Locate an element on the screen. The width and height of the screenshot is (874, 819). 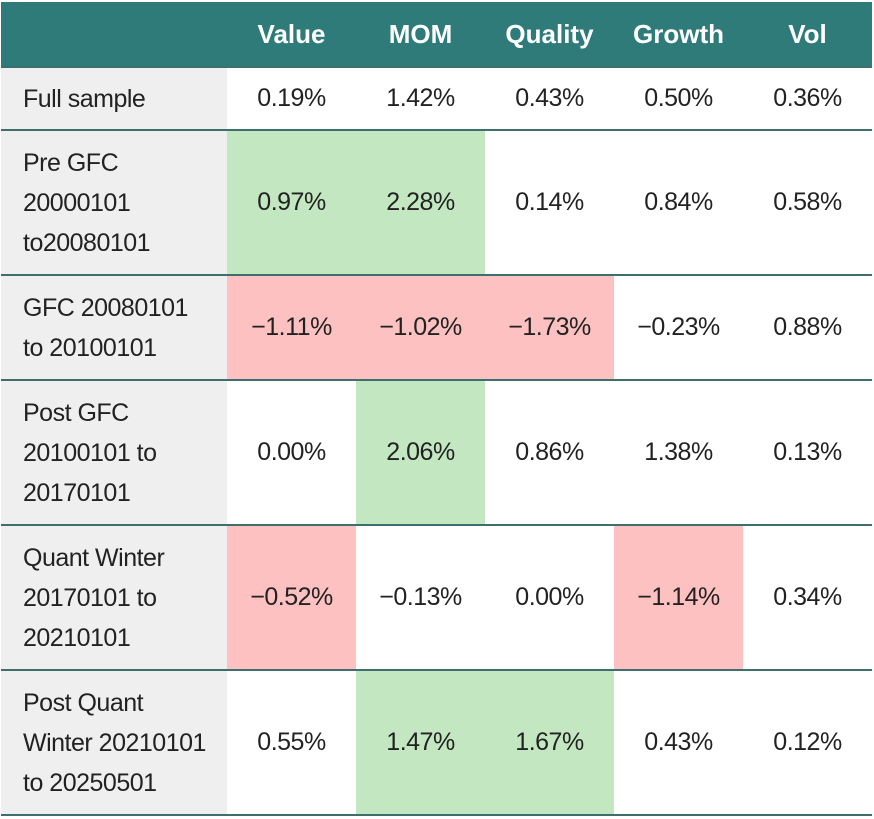
value-cell: −1.11% is located at coordinates (291, 328).